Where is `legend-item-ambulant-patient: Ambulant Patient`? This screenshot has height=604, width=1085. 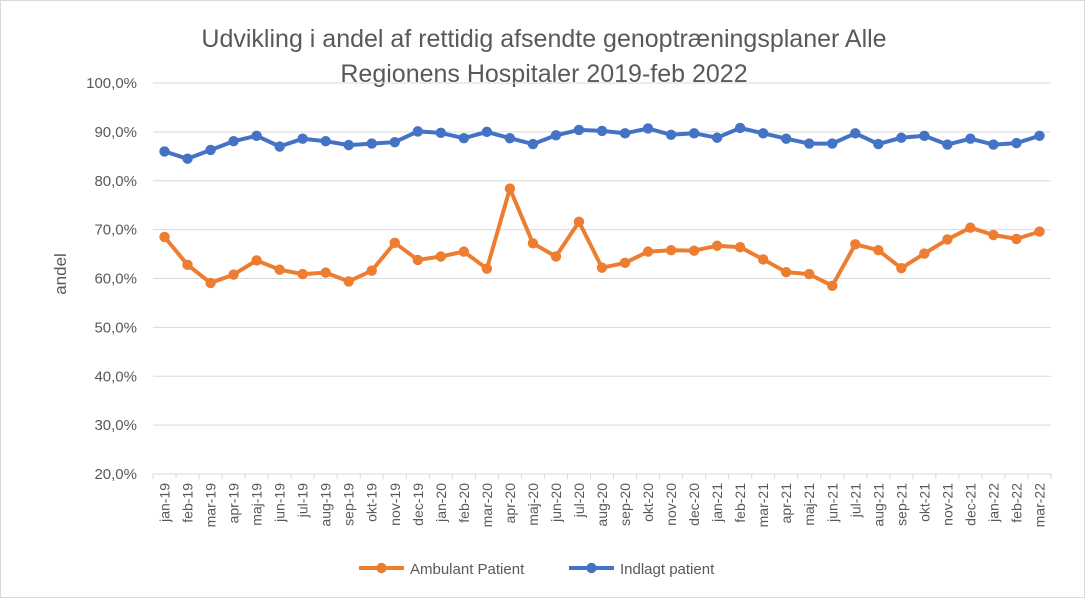
legend-item-ambulant-patient: Ambulant Patient is located at coordinates (442, 569).